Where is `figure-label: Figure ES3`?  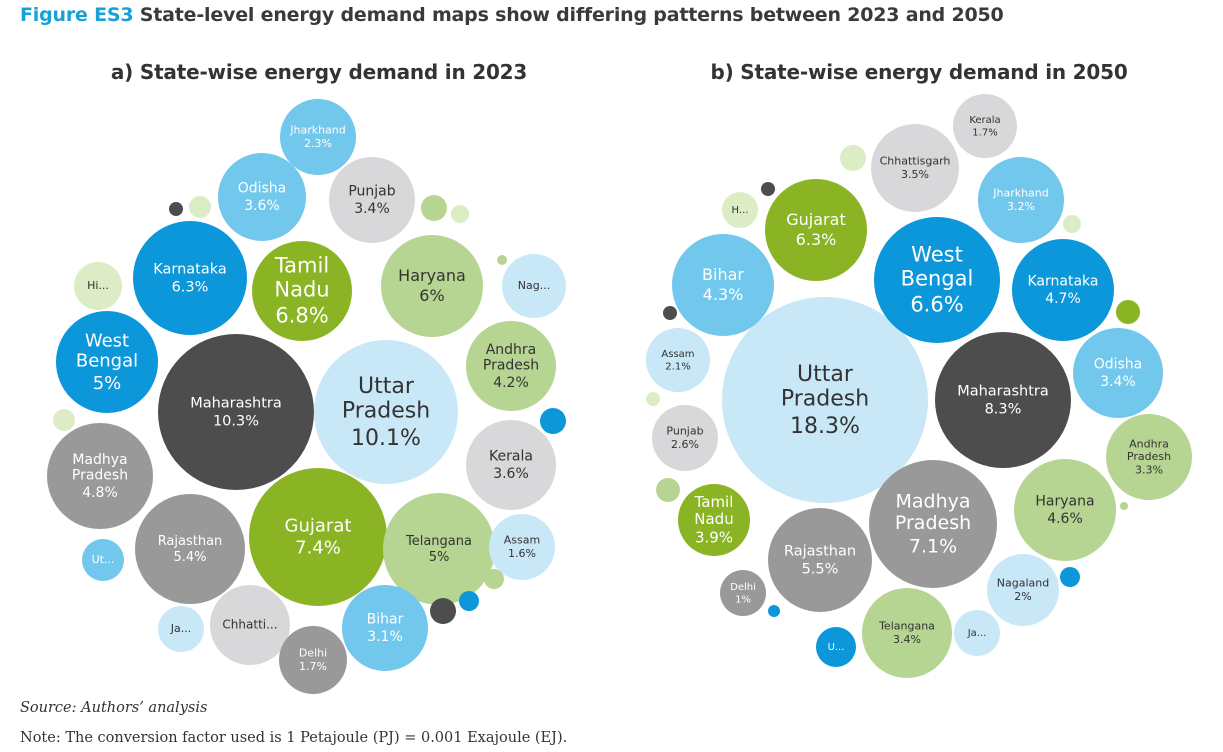
figure-label: Figure ES3 is located at coordinates (77, 15).